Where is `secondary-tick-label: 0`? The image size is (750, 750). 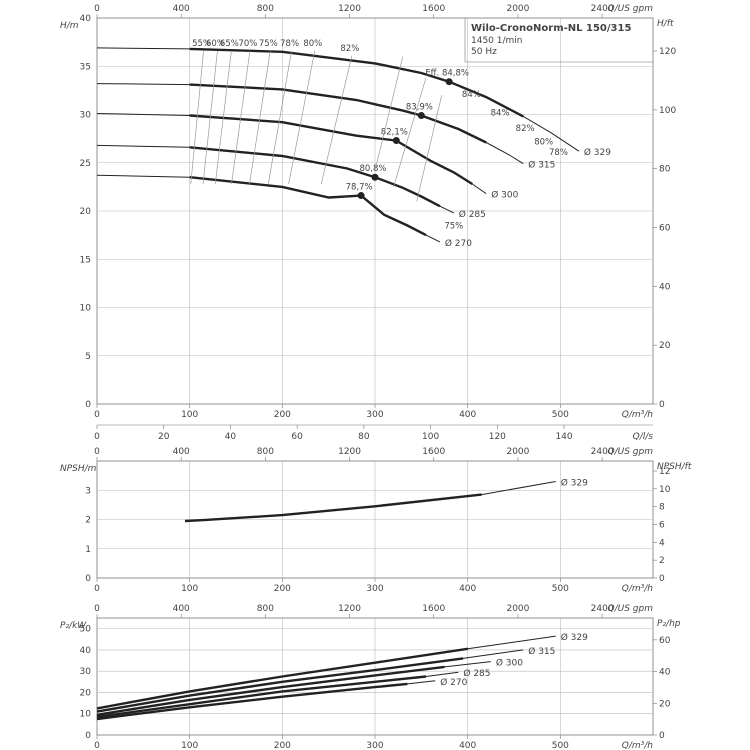
secondary-tick-label: 0 is located at coordinates (97, 437).